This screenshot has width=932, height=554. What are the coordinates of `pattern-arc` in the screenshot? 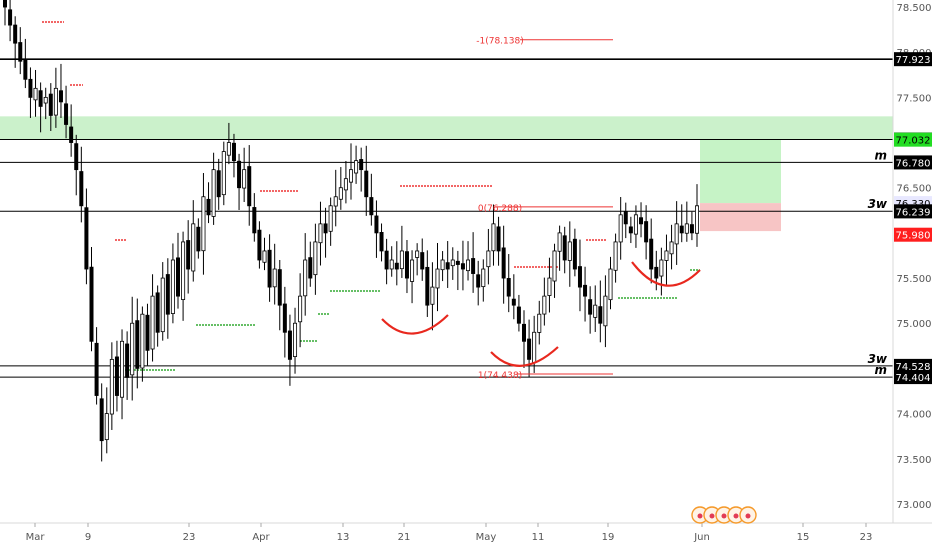 It's located at (524, 356).